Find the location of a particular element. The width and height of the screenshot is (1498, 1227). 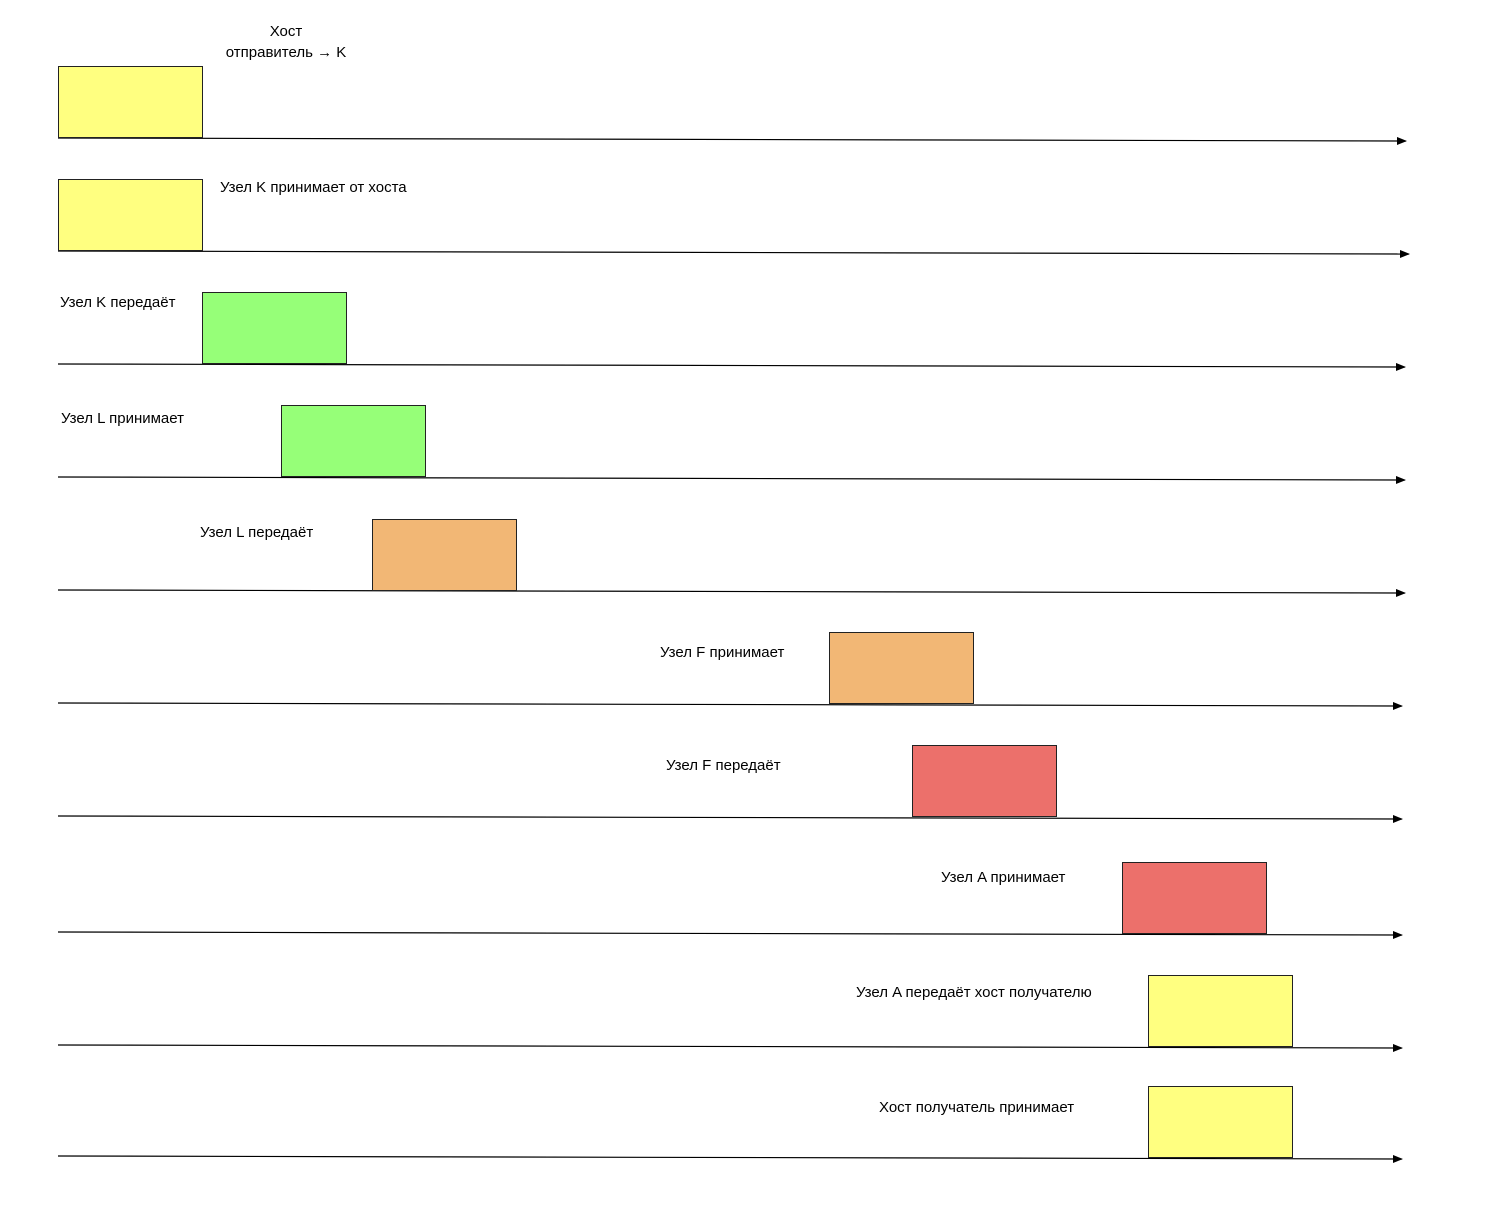

lane-7-label: Узел F передаёт is located at coordinates (723, 765).